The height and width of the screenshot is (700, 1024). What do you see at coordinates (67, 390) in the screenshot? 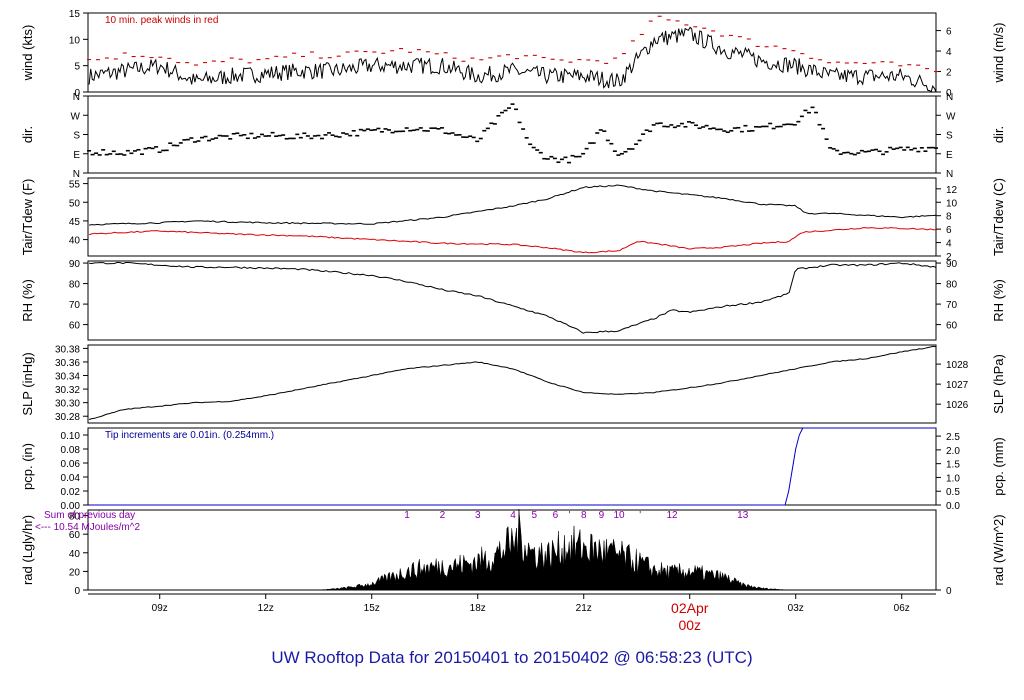
I see `y-tick-label-left: 30.32` at bounding box center [67, 390].